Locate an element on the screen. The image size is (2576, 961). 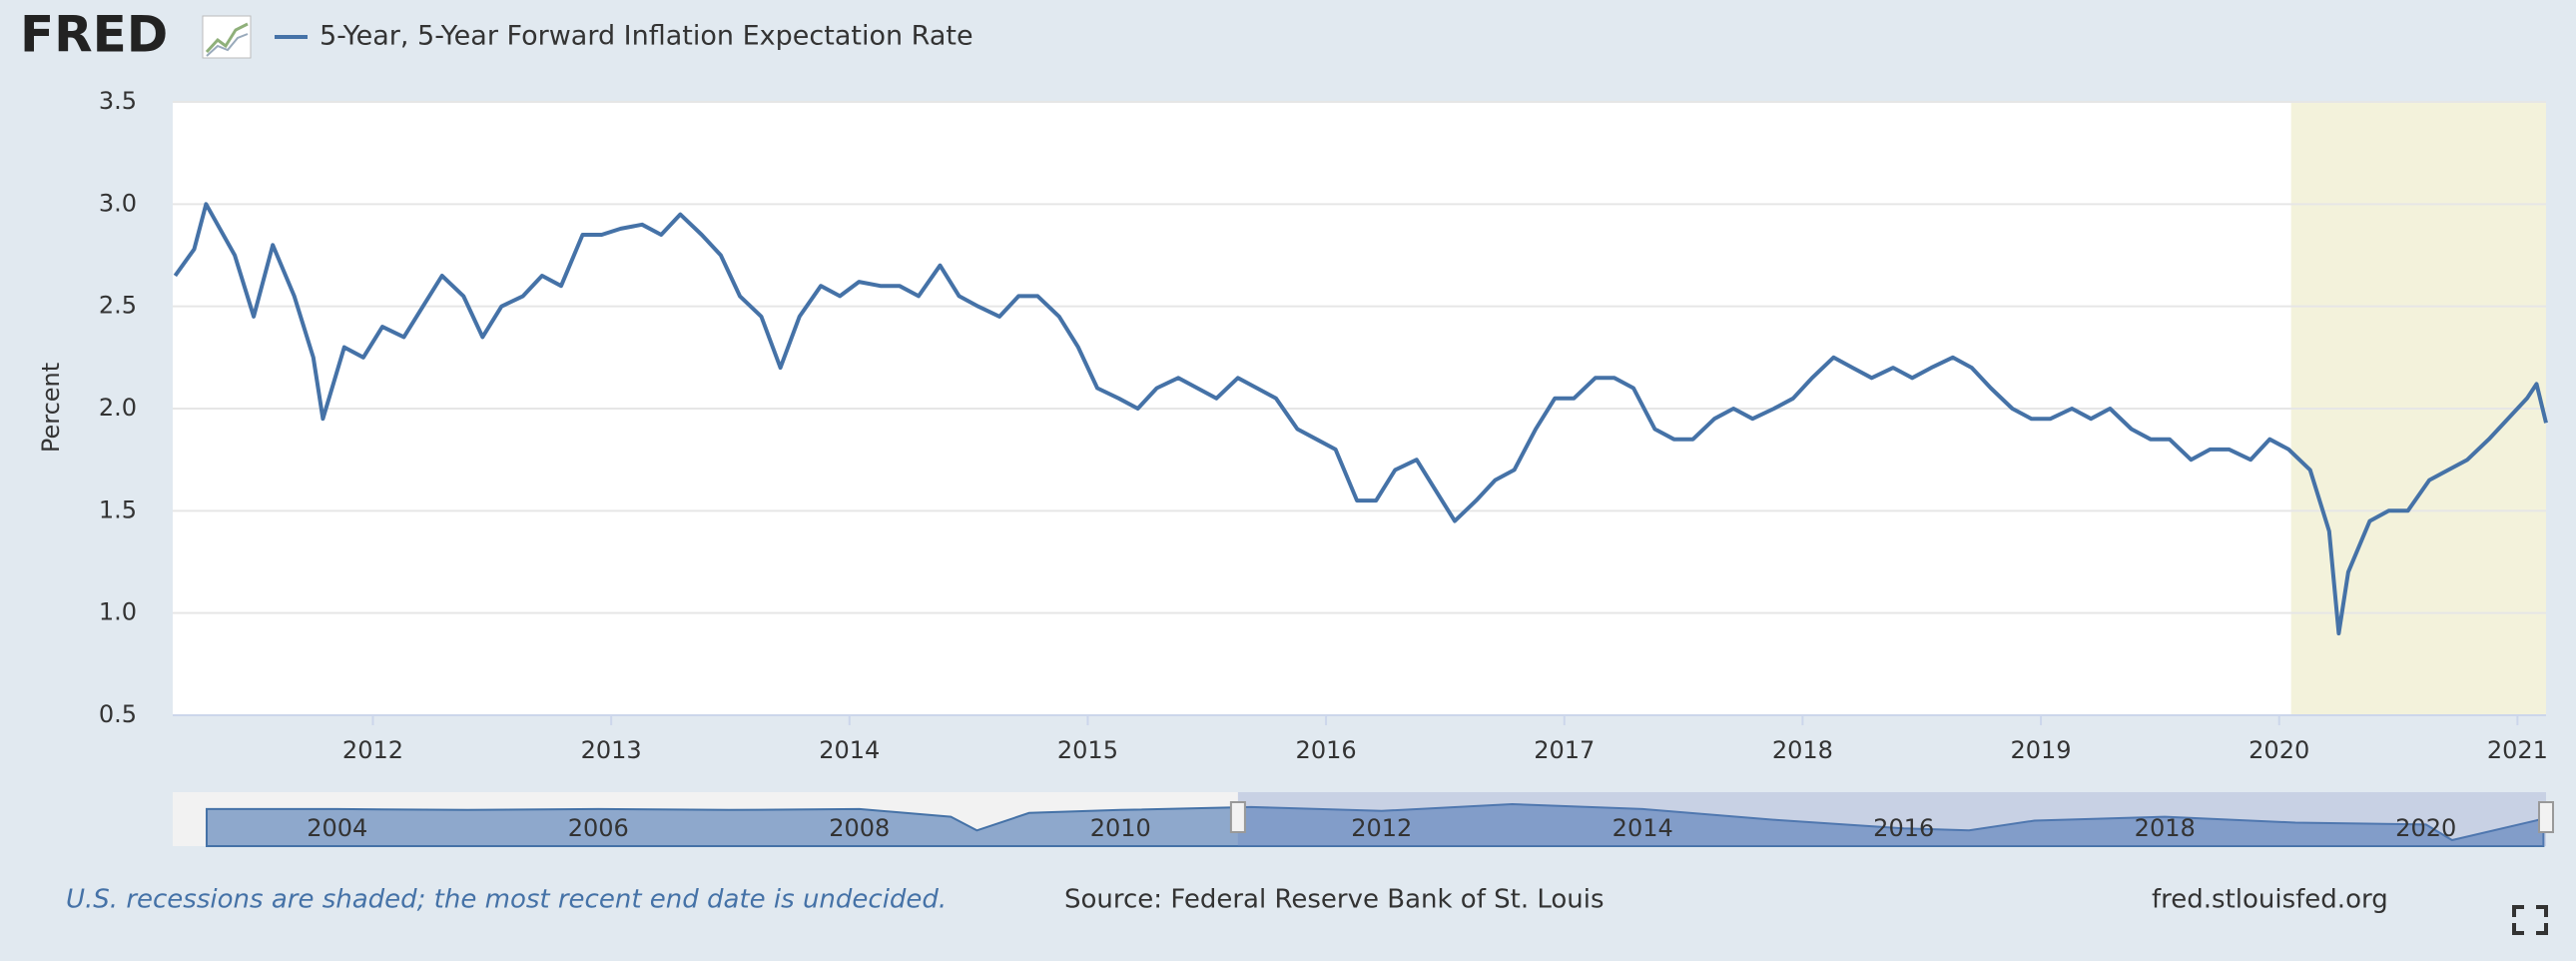
x-tick-label: 2016 is located at coordinates (1326, 750).